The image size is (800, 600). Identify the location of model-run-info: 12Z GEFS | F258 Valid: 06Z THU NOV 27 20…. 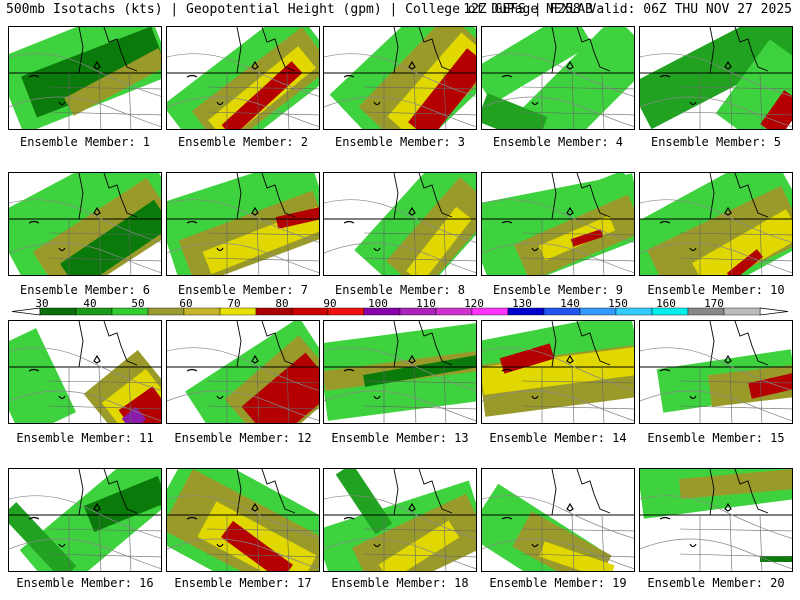
(627, 9).